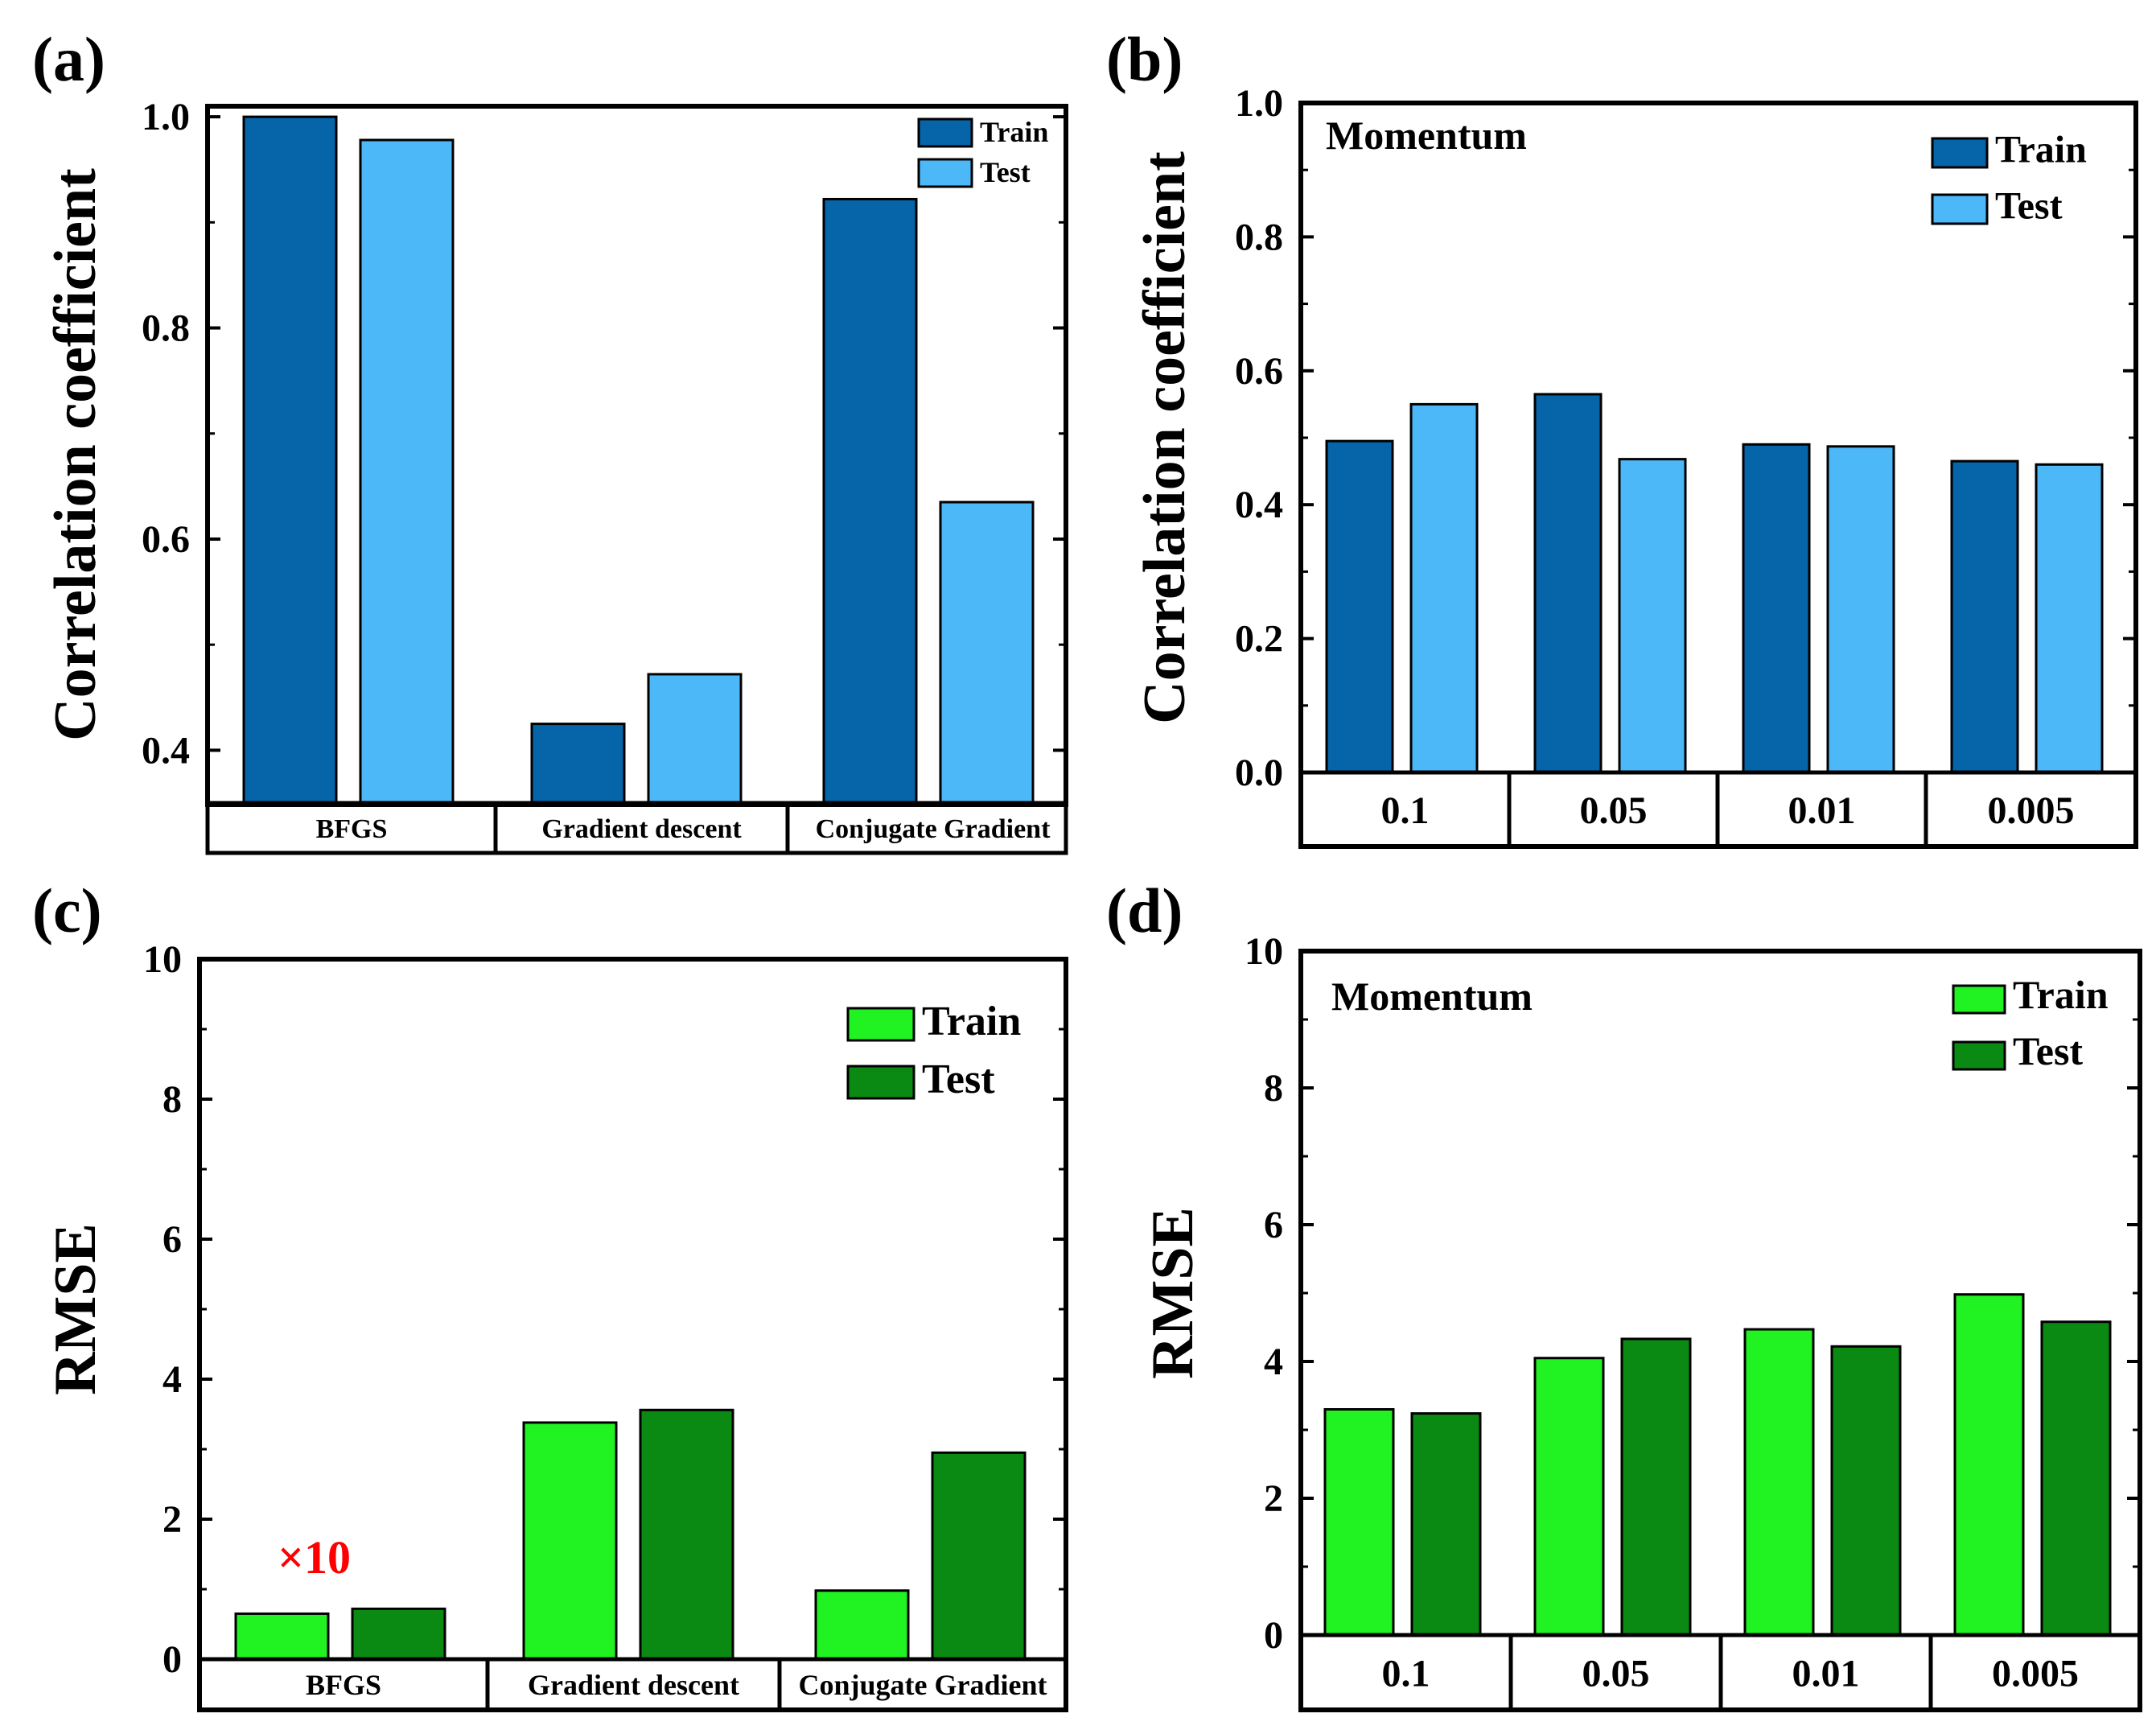 The height and width of the screenshot is (1730, 2156). I want to click on y-tick-label: 0, so click(1273, 1635).